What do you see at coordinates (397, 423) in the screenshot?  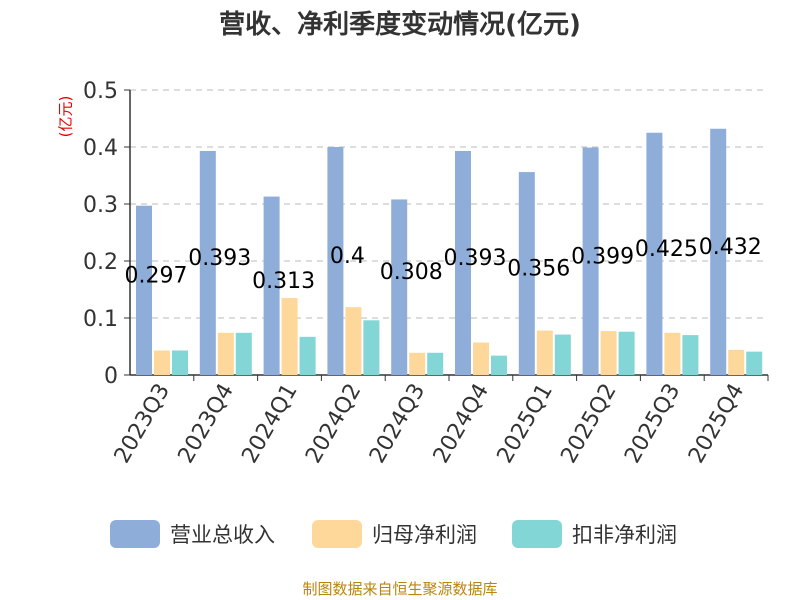 I see `x-tick-label: 2024Q3` at bounding box center [397, 423].